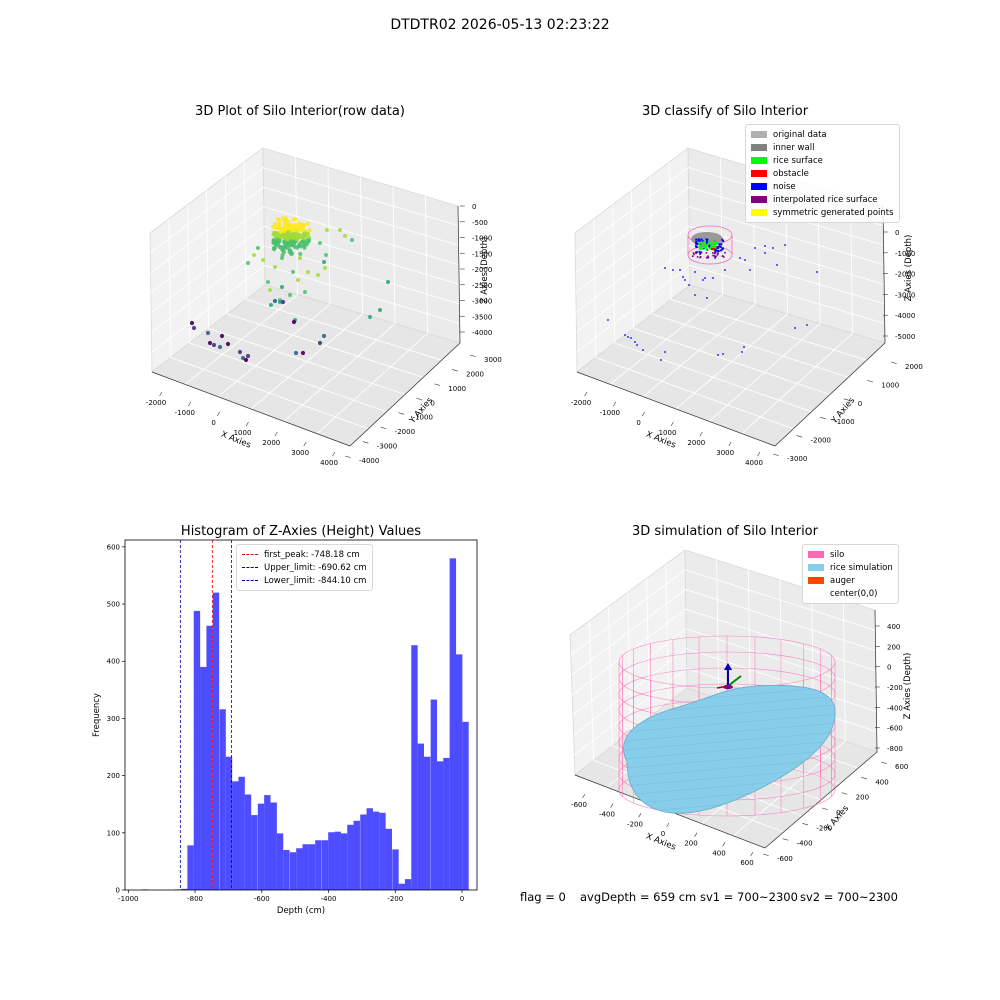 Image resolution: width=1000 pixels, height=1000 pixels. Describe the element at coordinates (713, 249) in the screenshot. I see `obstacle-point` at that location.